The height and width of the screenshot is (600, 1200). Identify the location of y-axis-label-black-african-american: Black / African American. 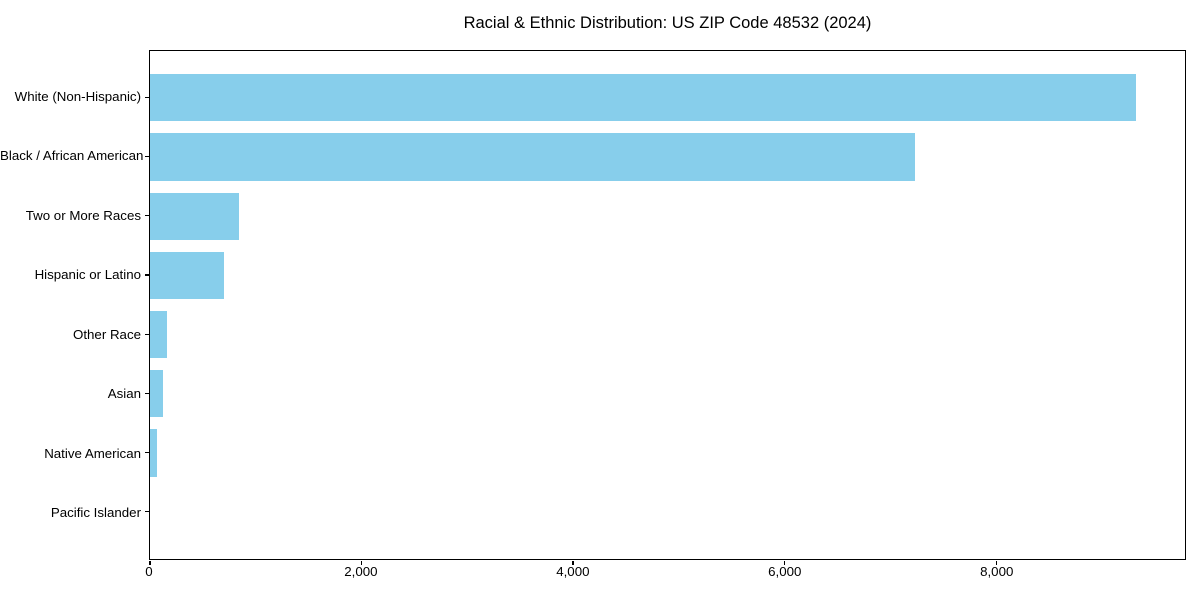
(72, 156).